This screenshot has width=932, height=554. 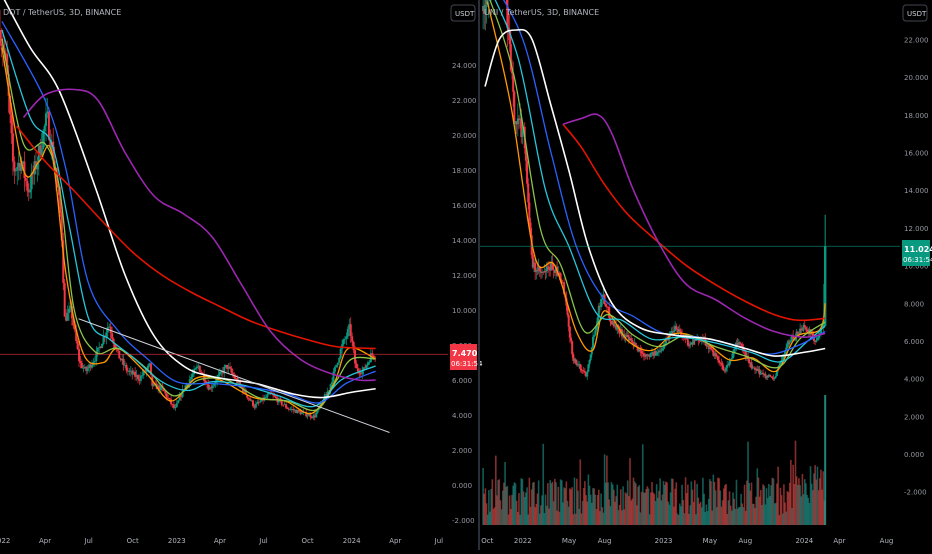 What do you see at coordinates (62, 12) in the screenshot?
I see `left-symbol-title: DOT / TetherUS, 3D, BINANCE` at bounding box center [62, 12].